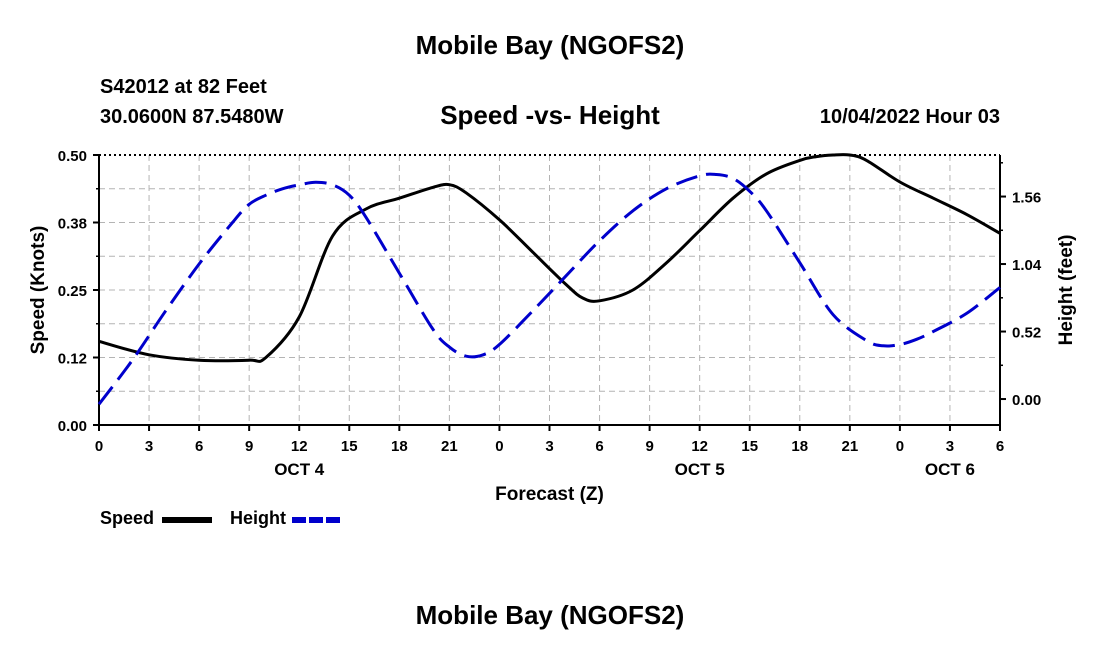 The image size is (1100, 650). I want to click on y2-tick-label: 0.00, so click(1026, 400).